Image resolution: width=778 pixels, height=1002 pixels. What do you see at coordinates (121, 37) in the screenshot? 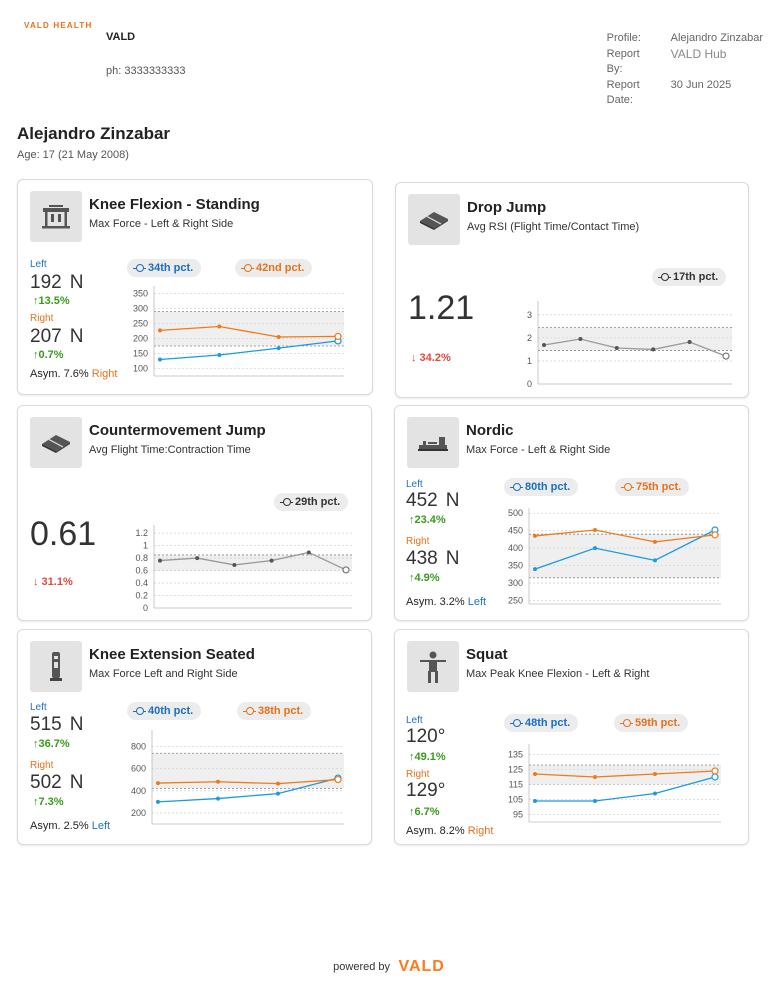
I see `organization-name: VALD` at bounding box center [121, 37].